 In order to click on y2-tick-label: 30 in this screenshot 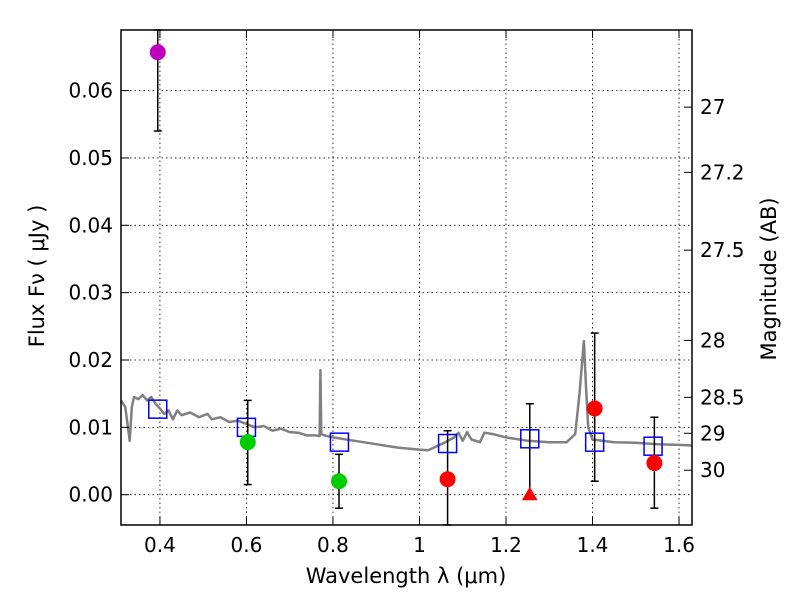, I will do `click(712, 470)`.